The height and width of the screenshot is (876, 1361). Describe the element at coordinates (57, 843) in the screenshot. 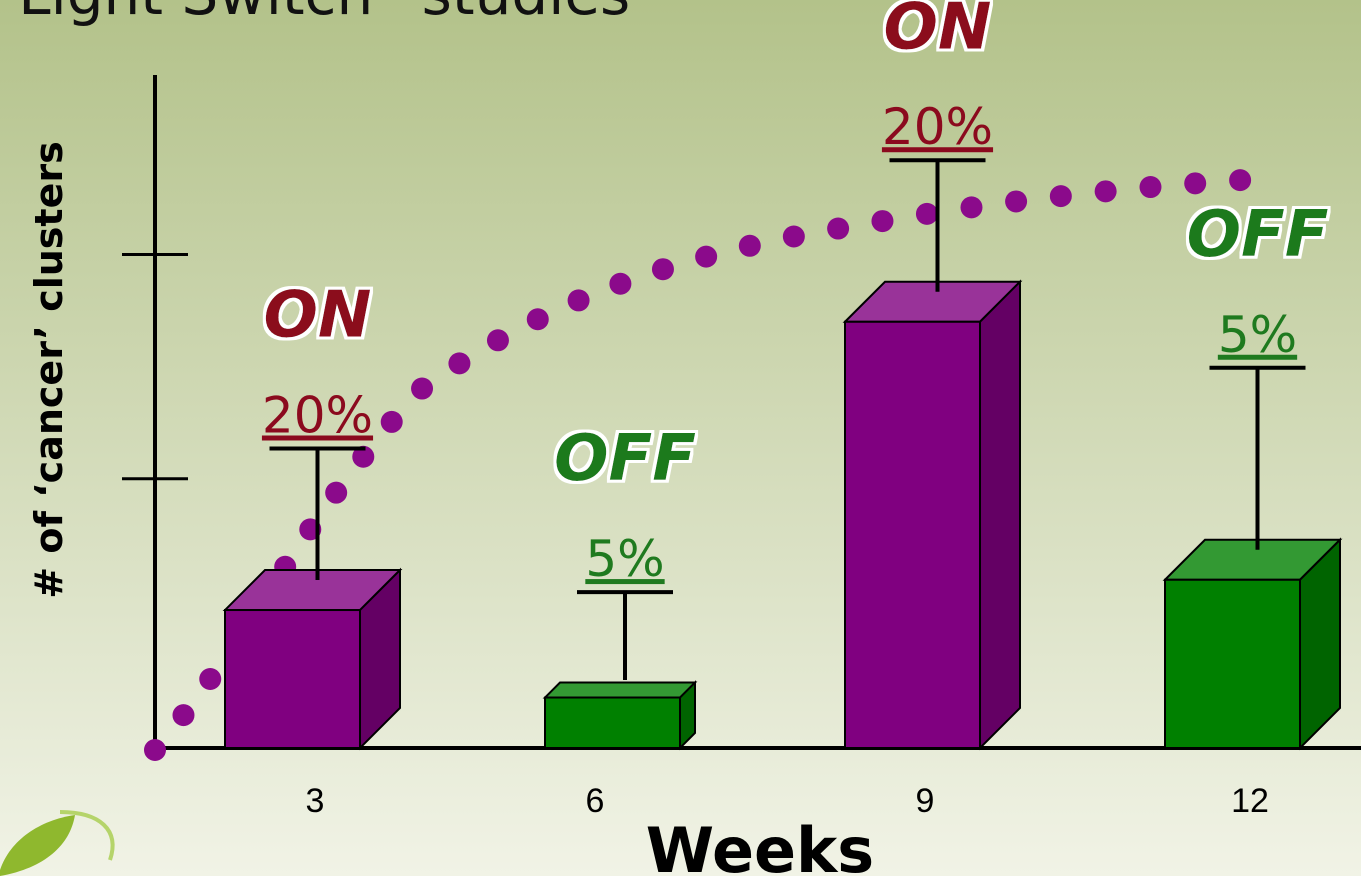

I see `logo` at that location.